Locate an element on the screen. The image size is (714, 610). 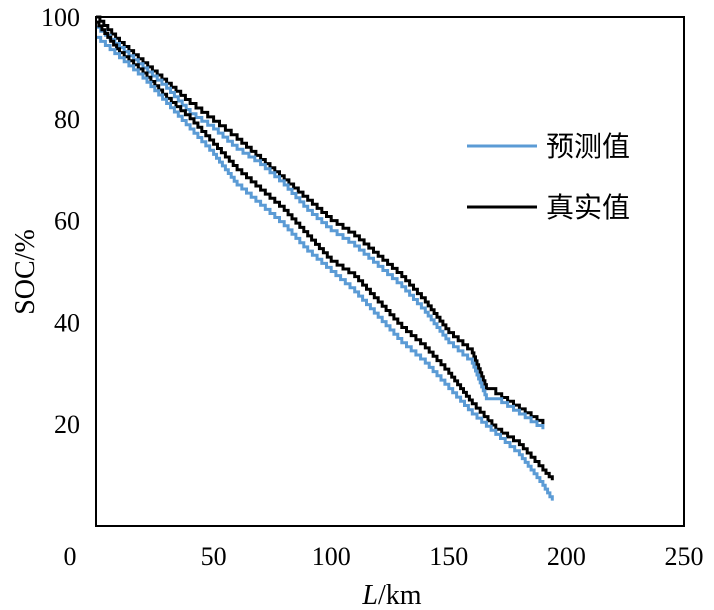
legend: 预测值 真实值 is located at coordinates (548, 177).